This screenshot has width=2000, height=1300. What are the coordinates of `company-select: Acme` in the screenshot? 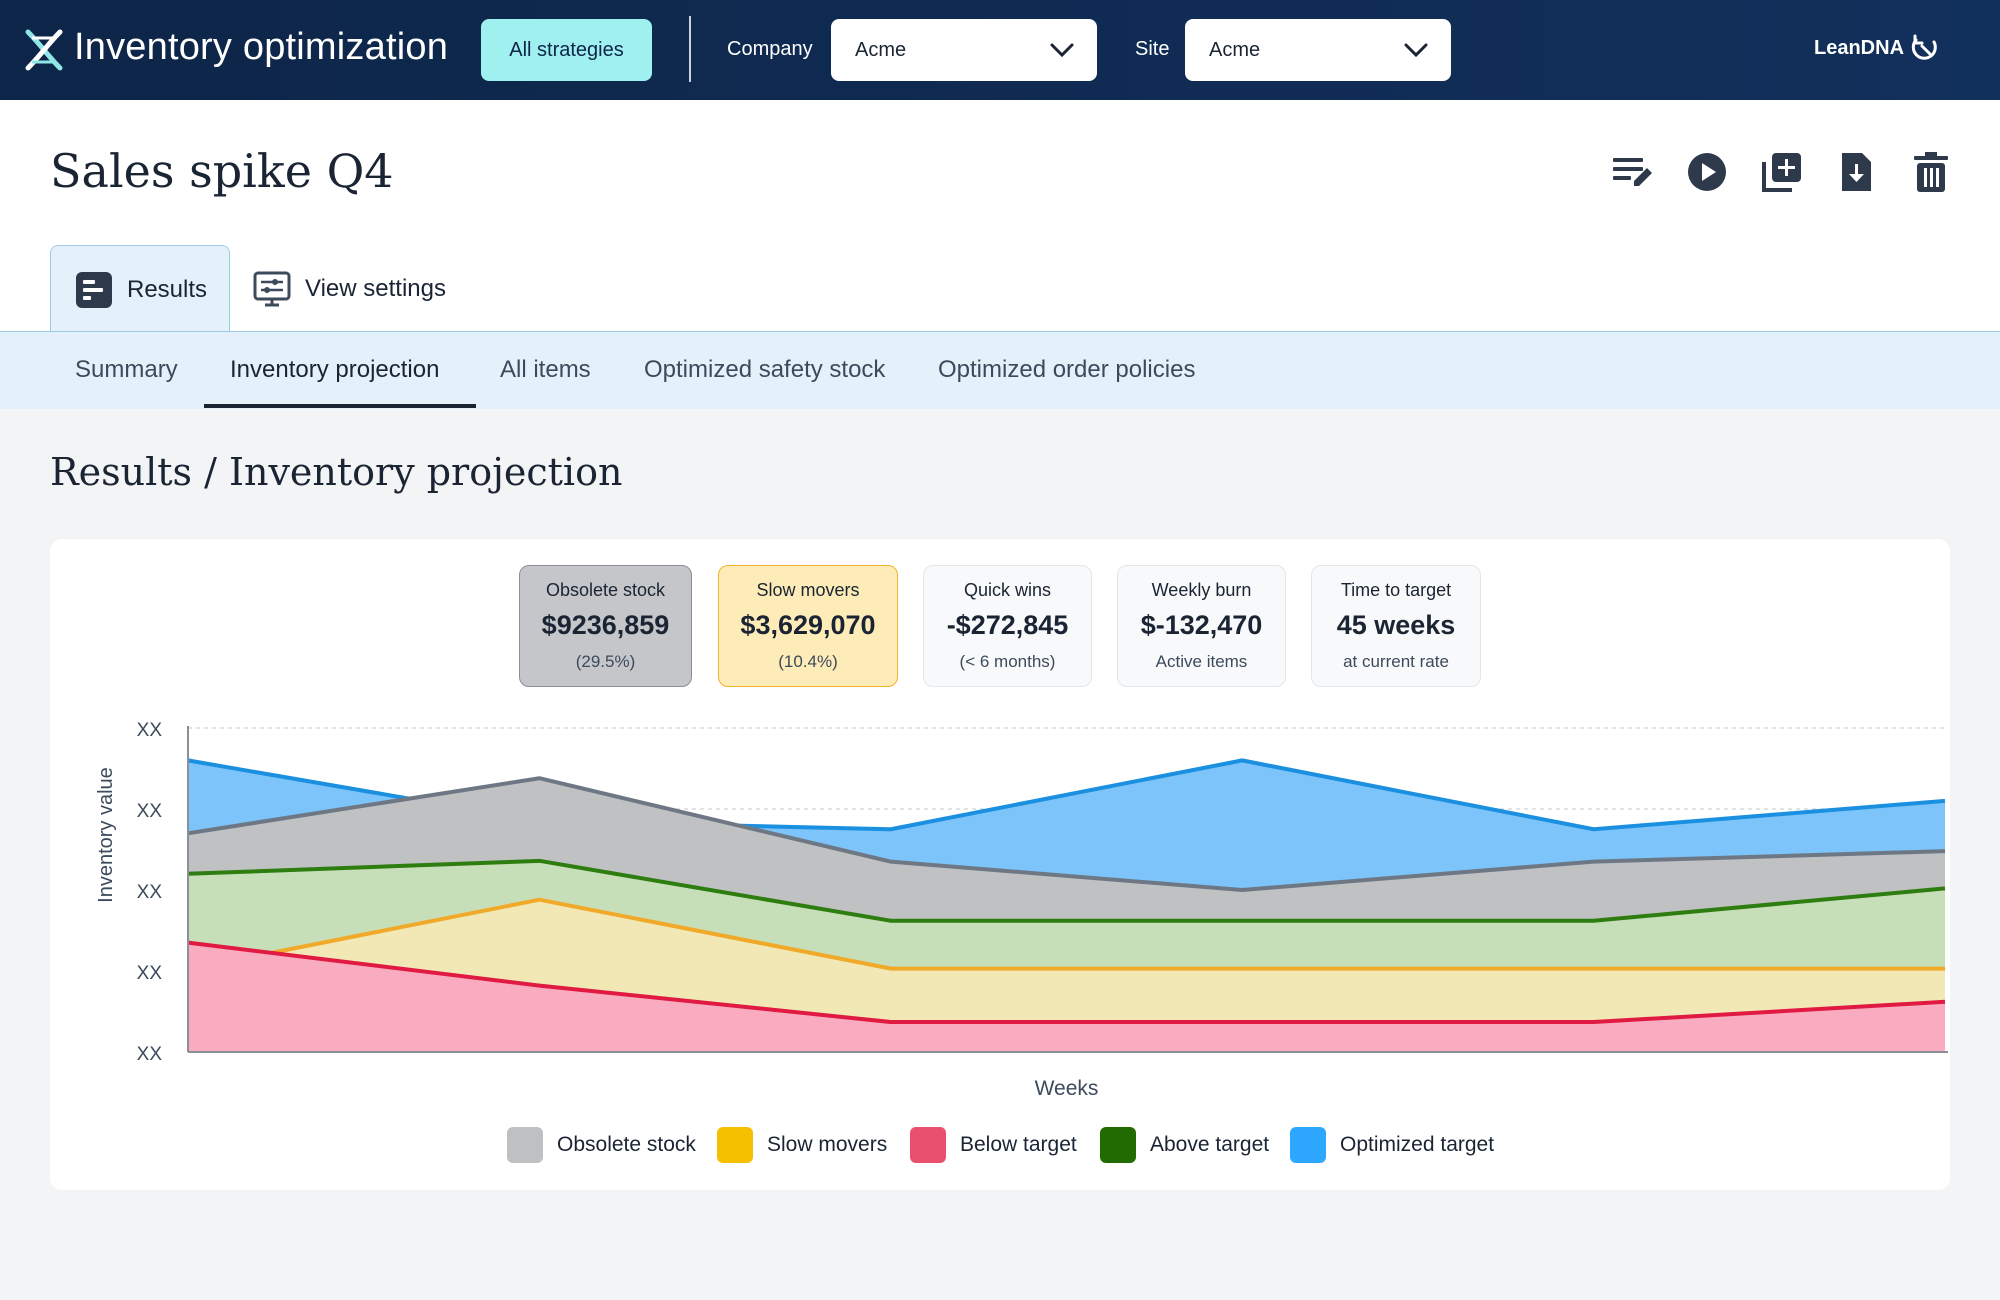 It's located at (964, 50).